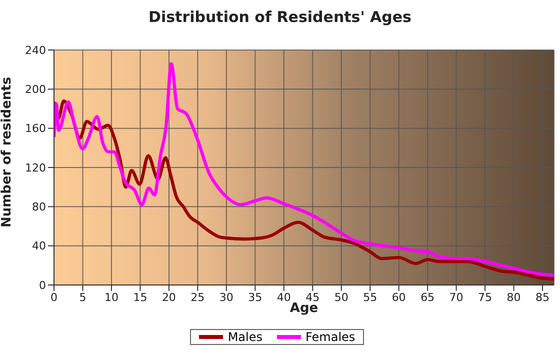 The image size is (560, 353). Describe the element at coordinates (427, 297) in the screenshot. I see `x-tick-label: 65` at that location.